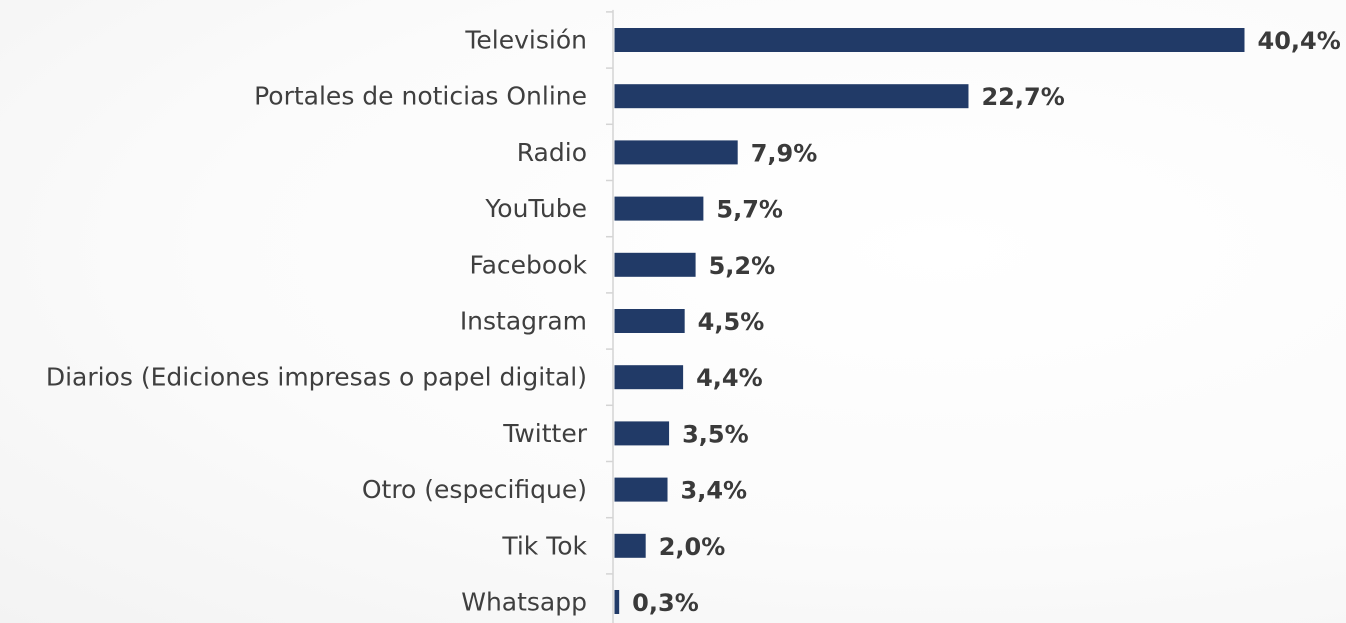  What do you see at coordinates (552, 152) in the screenshot?
I see `category-label: Radio` at bounding box center [552, 152].